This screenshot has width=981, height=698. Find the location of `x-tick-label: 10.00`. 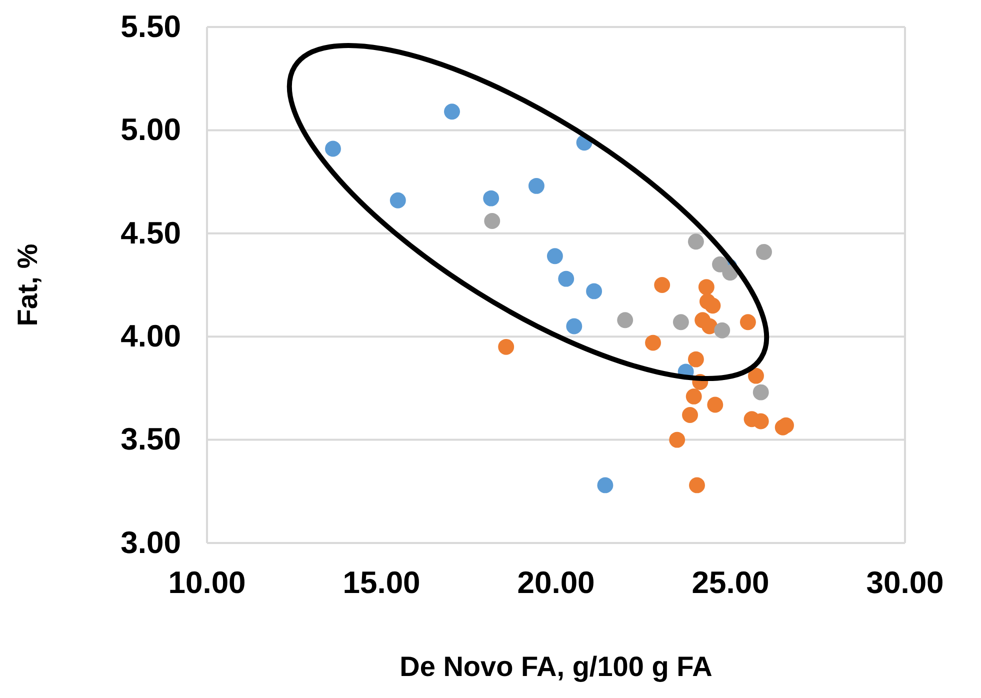

x-tick-label: 10.00 is located at coordinates (207, 582).